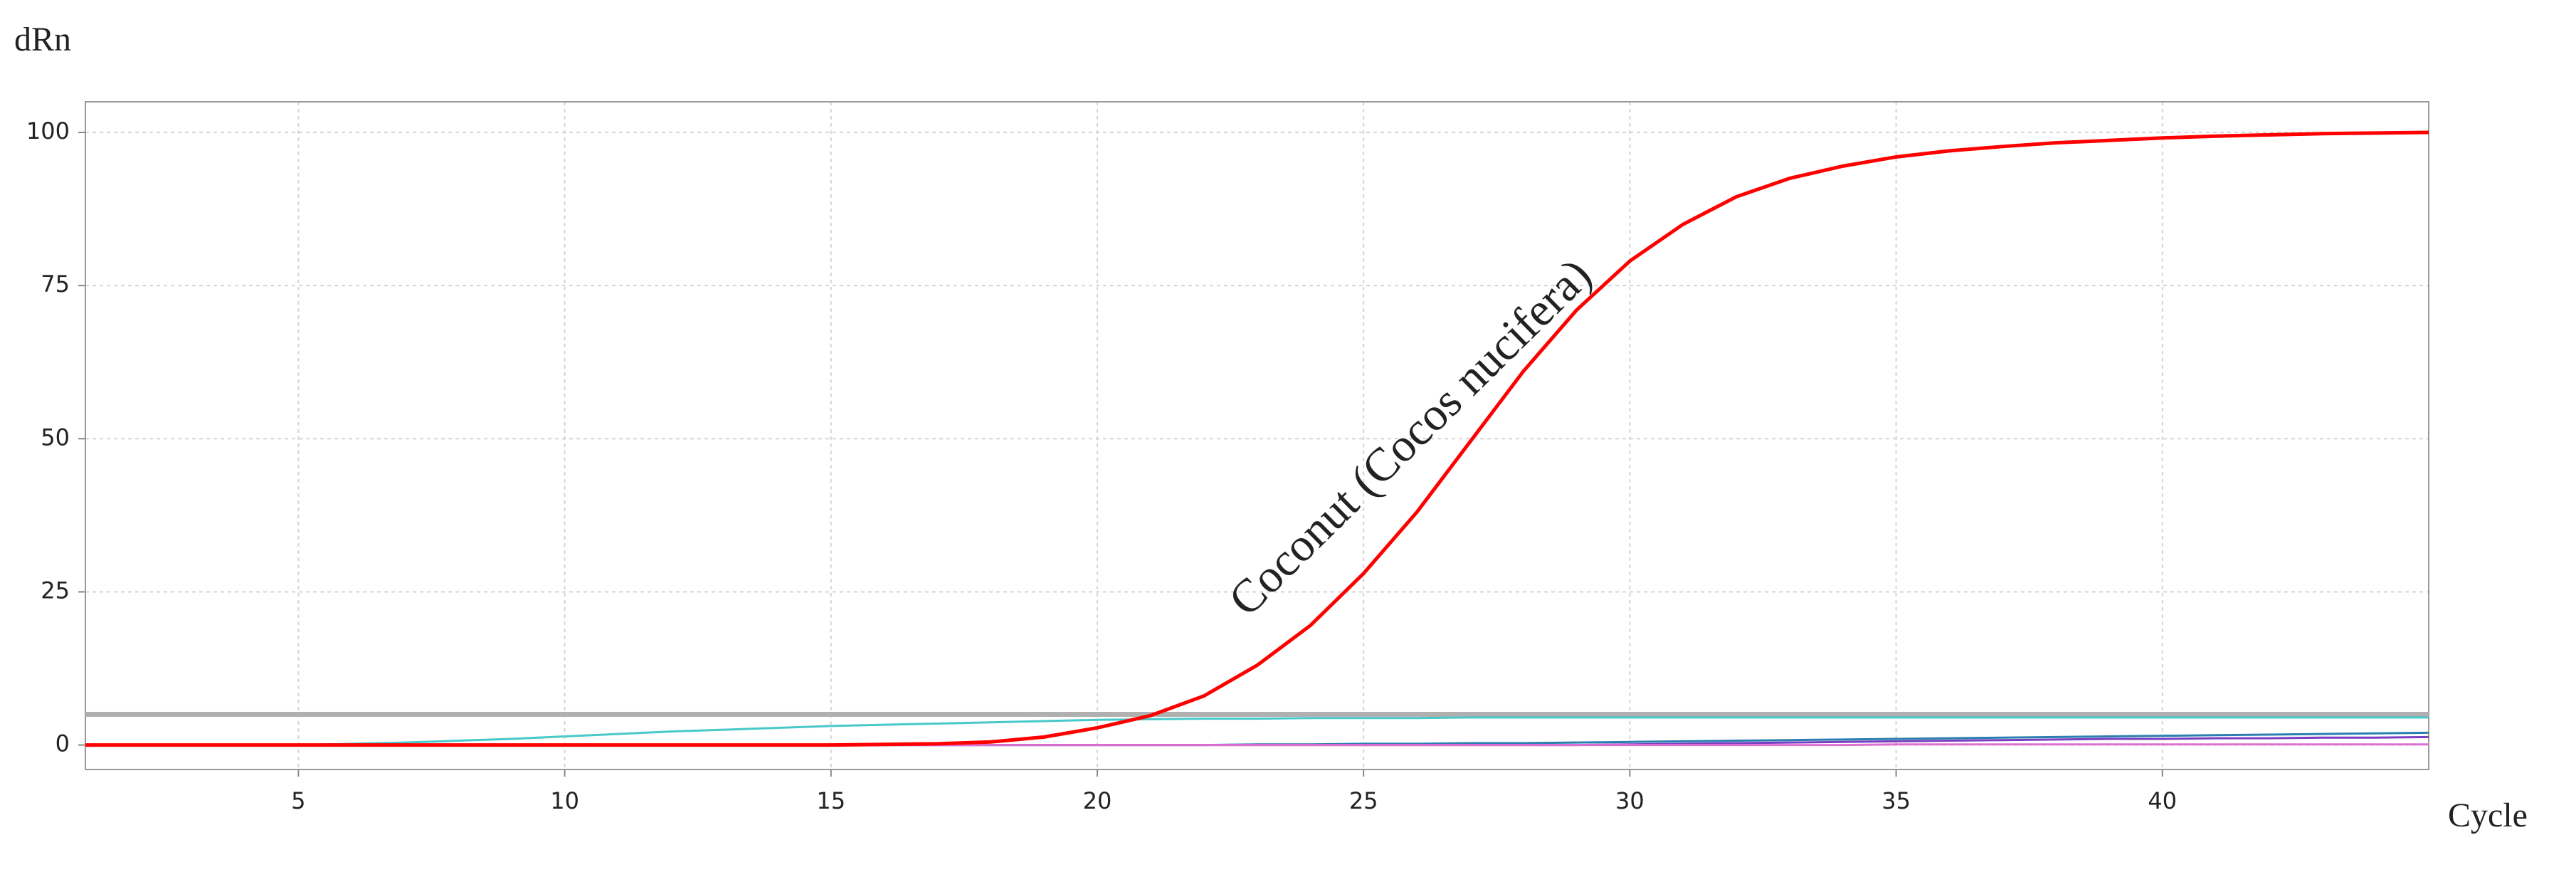 The image size is (2576, 872). What do you see at coordinates (48, 131) in the screenshot?
I see `y-tick-label: 100` at bounding box center [48, 131].